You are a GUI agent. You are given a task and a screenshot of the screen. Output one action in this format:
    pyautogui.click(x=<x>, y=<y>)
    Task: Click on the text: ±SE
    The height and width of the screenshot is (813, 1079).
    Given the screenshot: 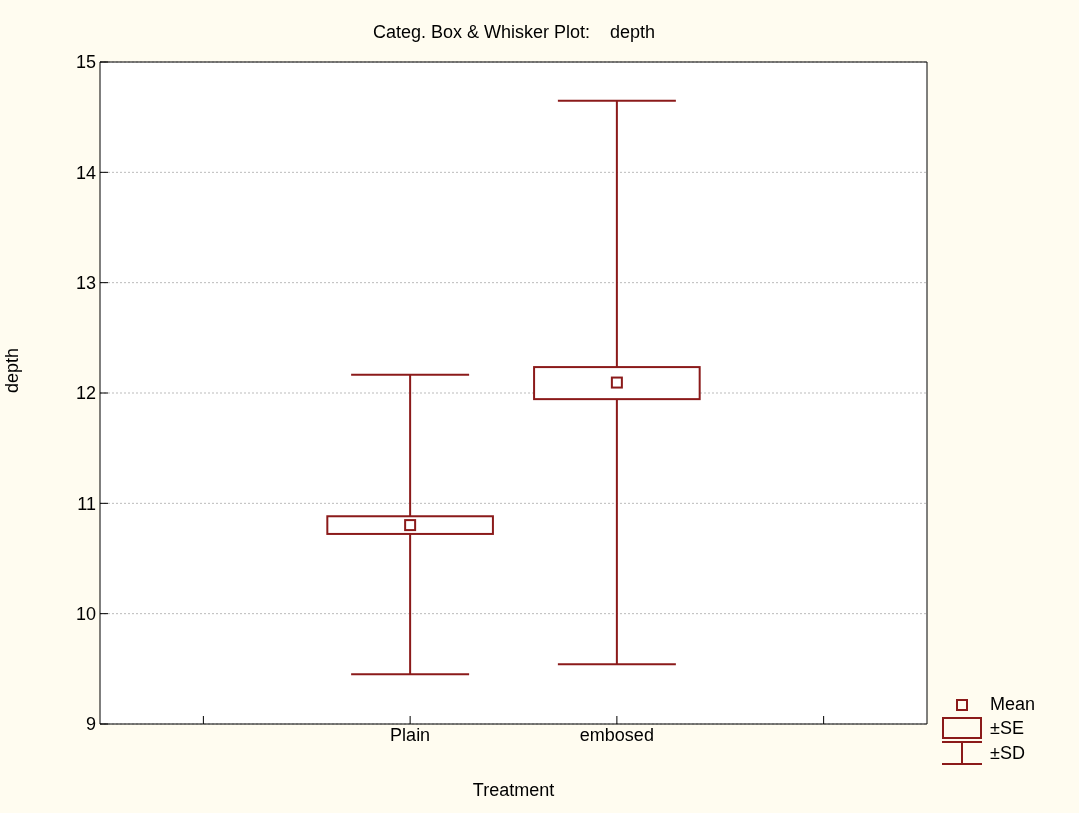 What is the action you would take?
    pyautogui.click(x=1007, y=728)
    